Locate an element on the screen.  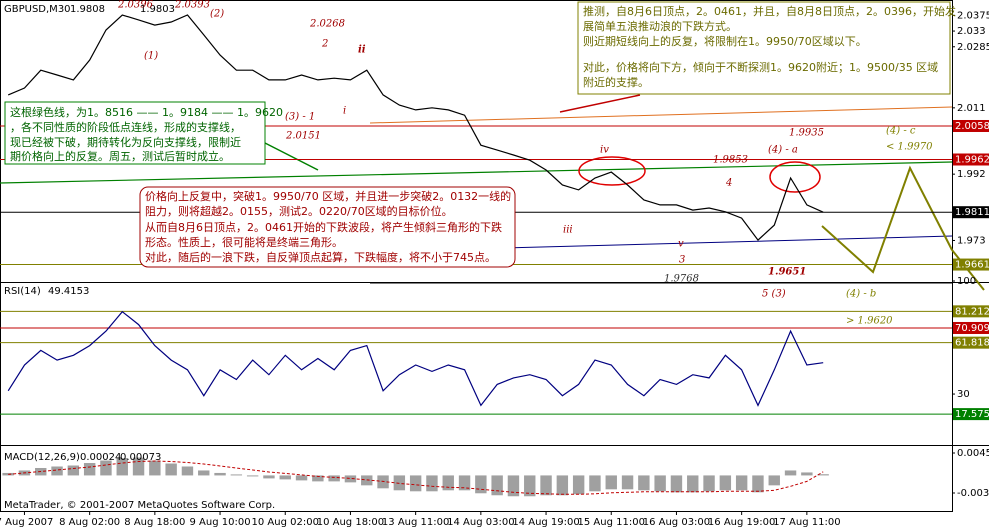
text-box-line: 附近的支撑。 is located at coordinates (616, 82).